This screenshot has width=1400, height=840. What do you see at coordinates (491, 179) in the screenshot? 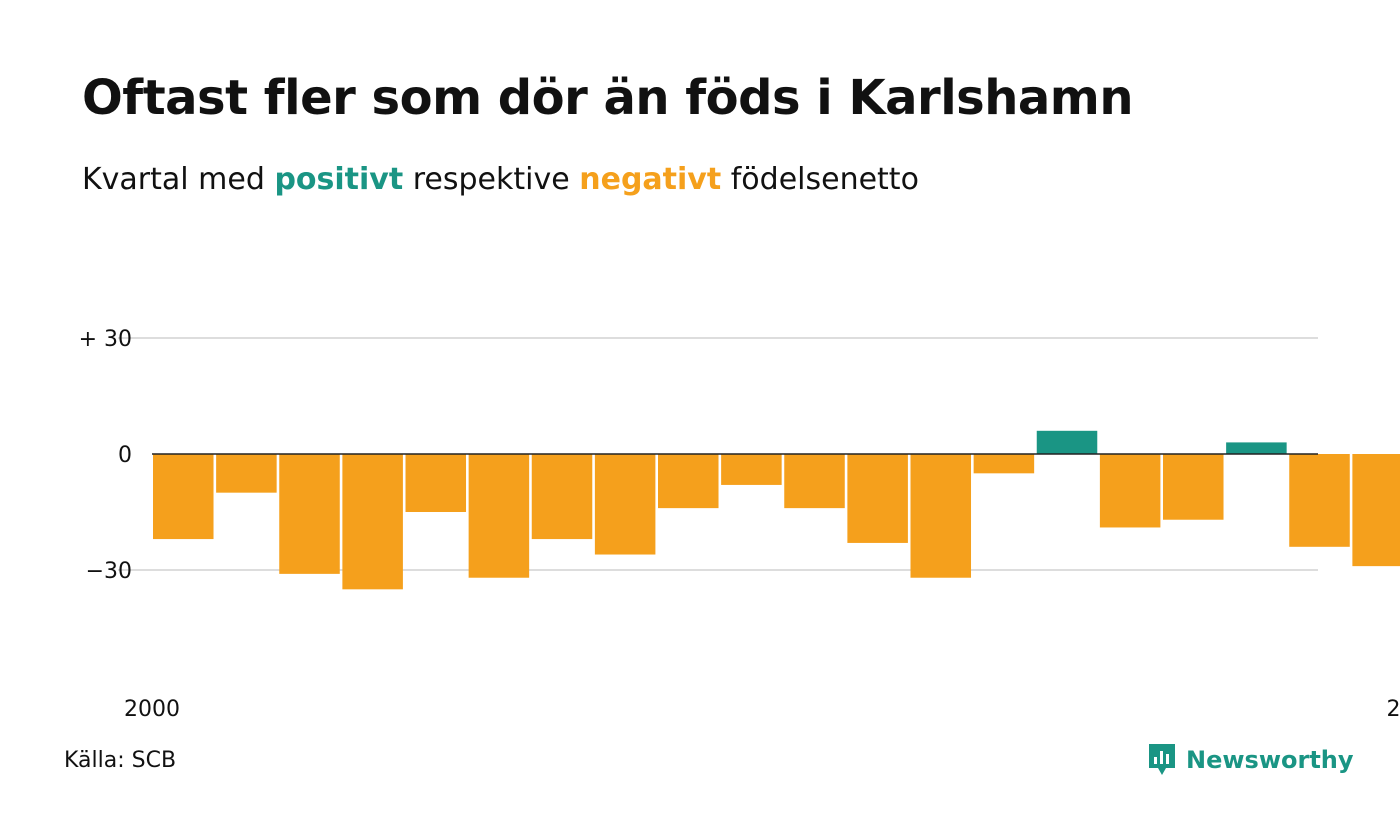
I see `subtitle-middle: respektive` at bounding box center [491, 179].